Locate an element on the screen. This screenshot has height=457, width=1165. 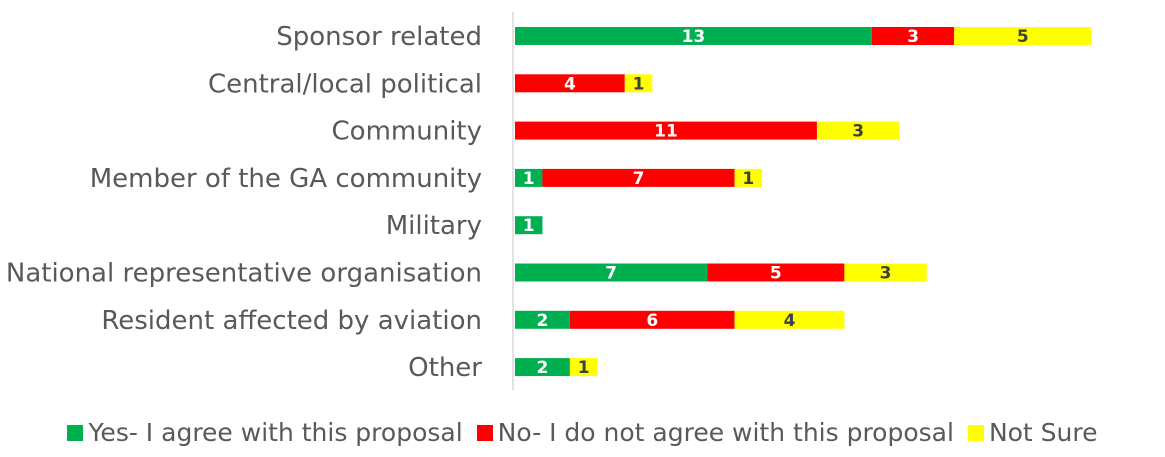
category-label: Community is located at coordinates (407, 132).